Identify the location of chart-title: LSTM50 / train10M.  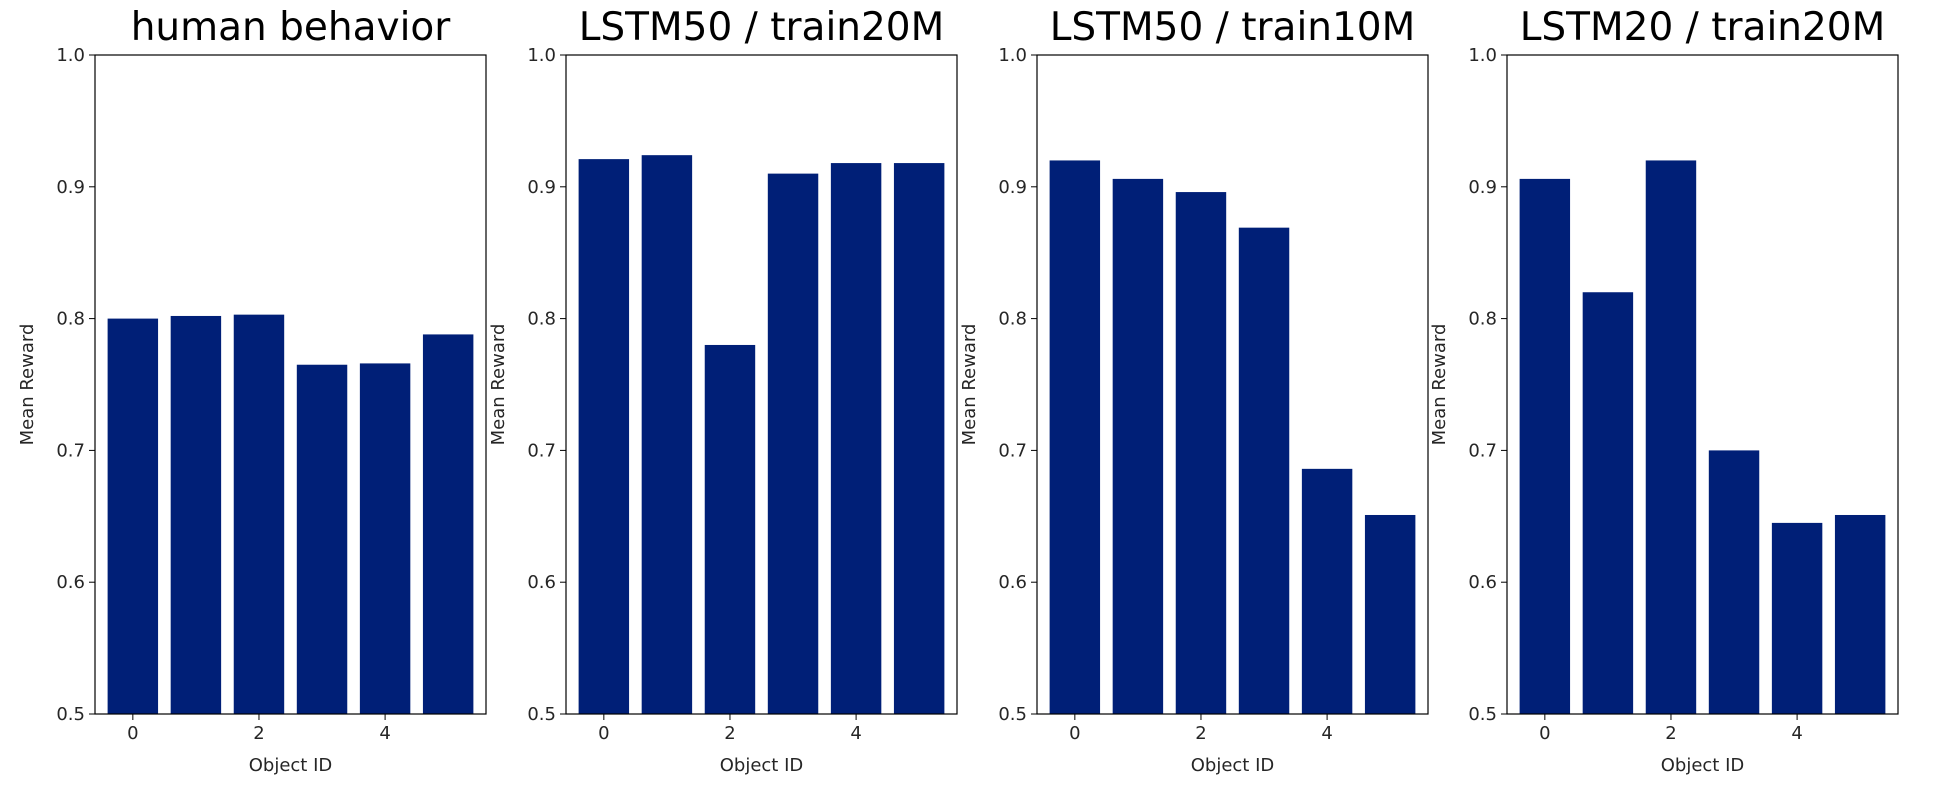
(1233, 27).